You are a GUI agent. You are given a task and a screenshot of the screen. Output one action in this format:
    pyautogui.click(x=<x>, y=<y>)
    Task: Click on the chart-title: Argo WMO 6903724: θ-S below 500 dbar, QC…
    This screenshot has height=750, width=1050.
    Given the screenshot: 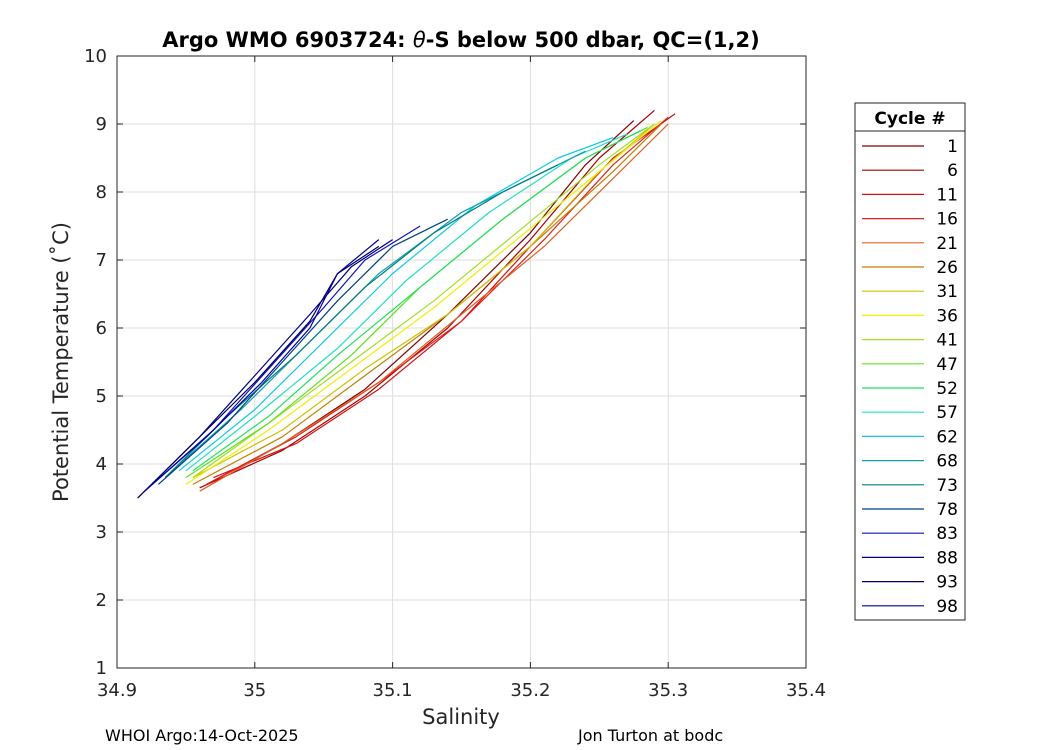 What is the action you would take?
    pyautogui.click(x=460, y=40)
    